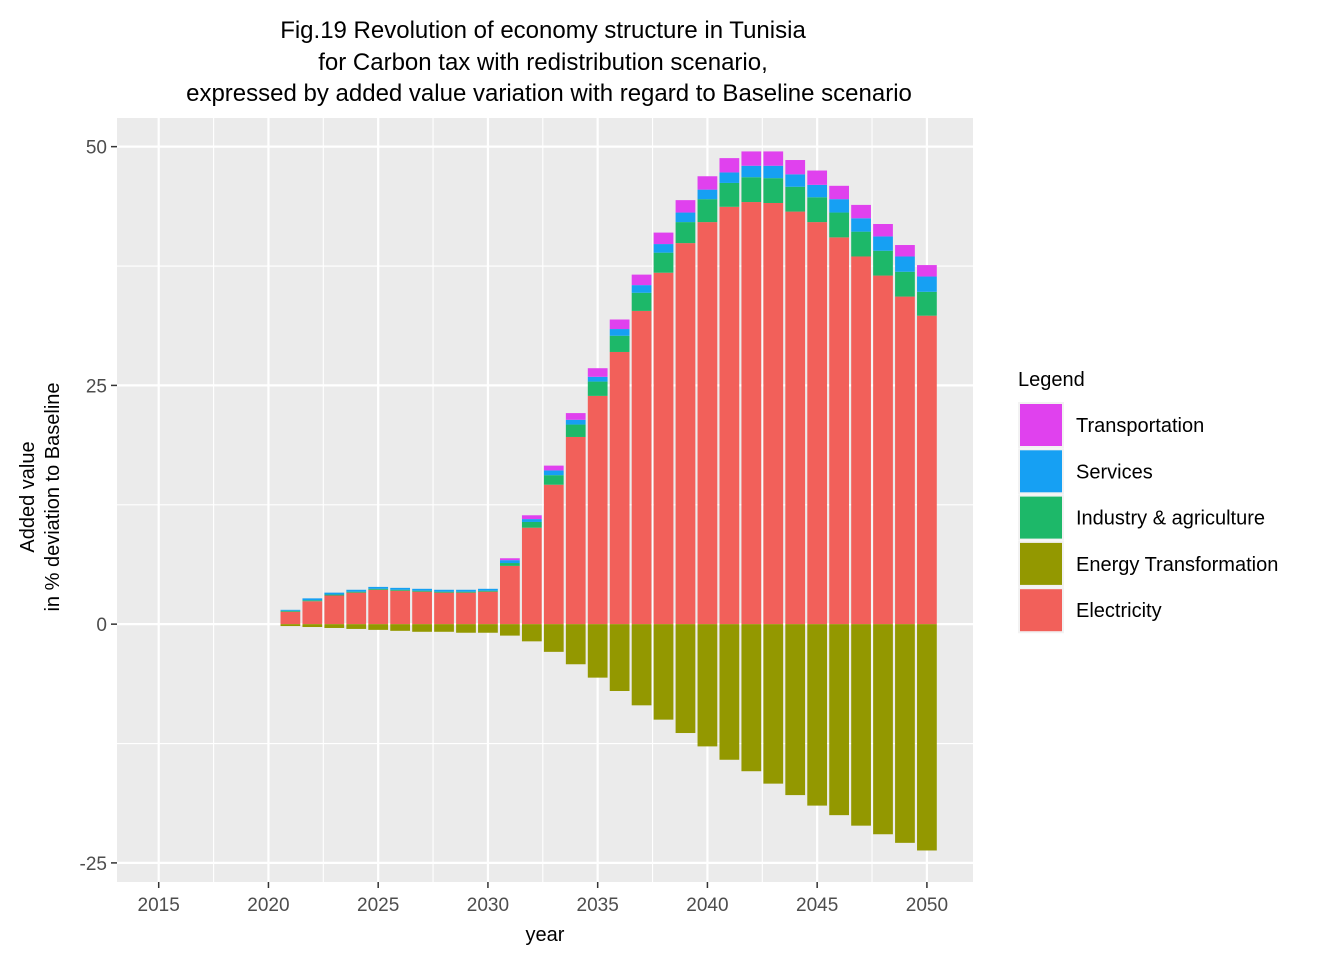 The width and height of the screenshot is (1344, 960). I want to click on bar-transportation-2033, so click(553, 468).